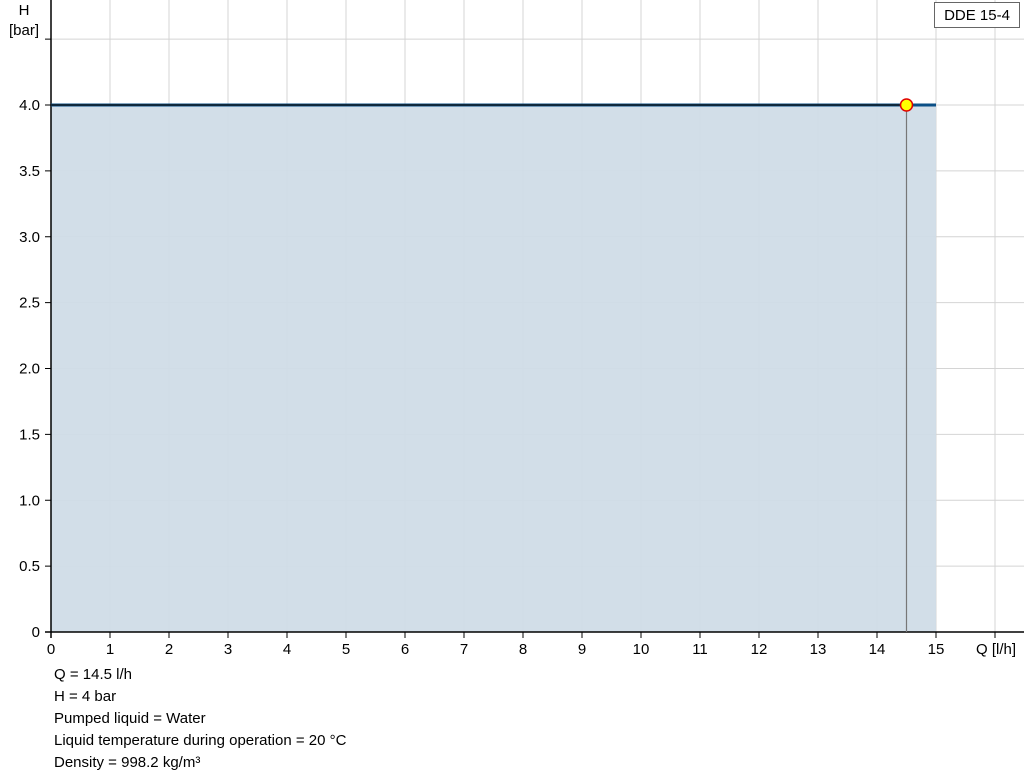 This screenshot has height=781, width=1024. Describe the element at coordinates (523, 649) in the screenshot. I see `x-tick-label: 8` at that location.